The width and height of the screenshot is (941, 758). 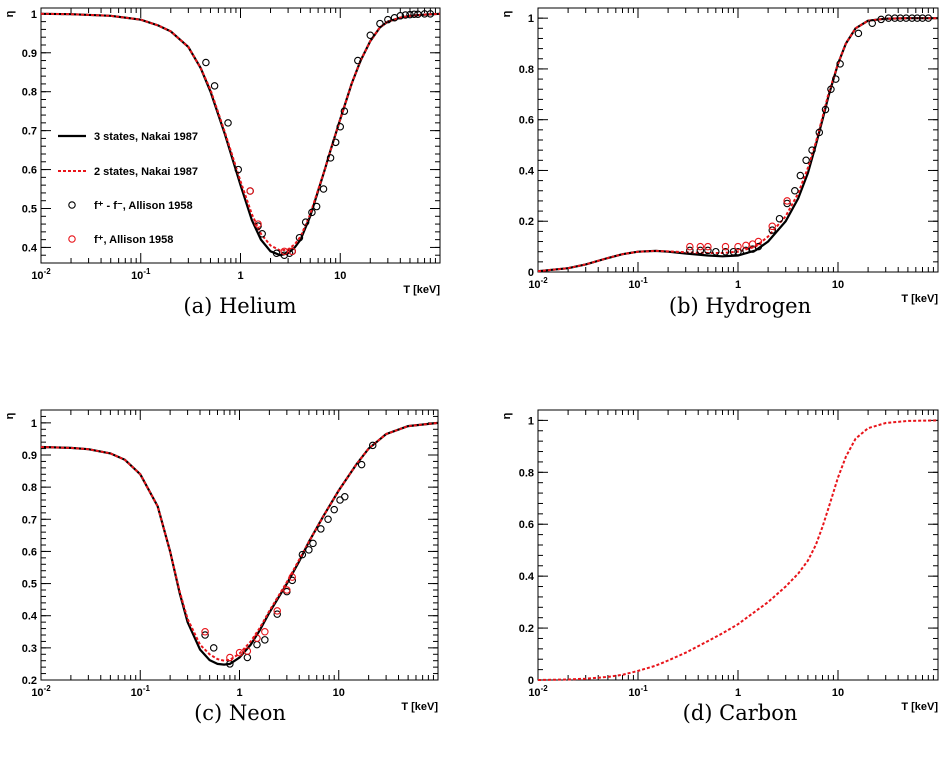 What do you see at coordinates (29, 54) in the screenshot?
I see `y-tick-label: 0.9` at bounding box center [29, 54].